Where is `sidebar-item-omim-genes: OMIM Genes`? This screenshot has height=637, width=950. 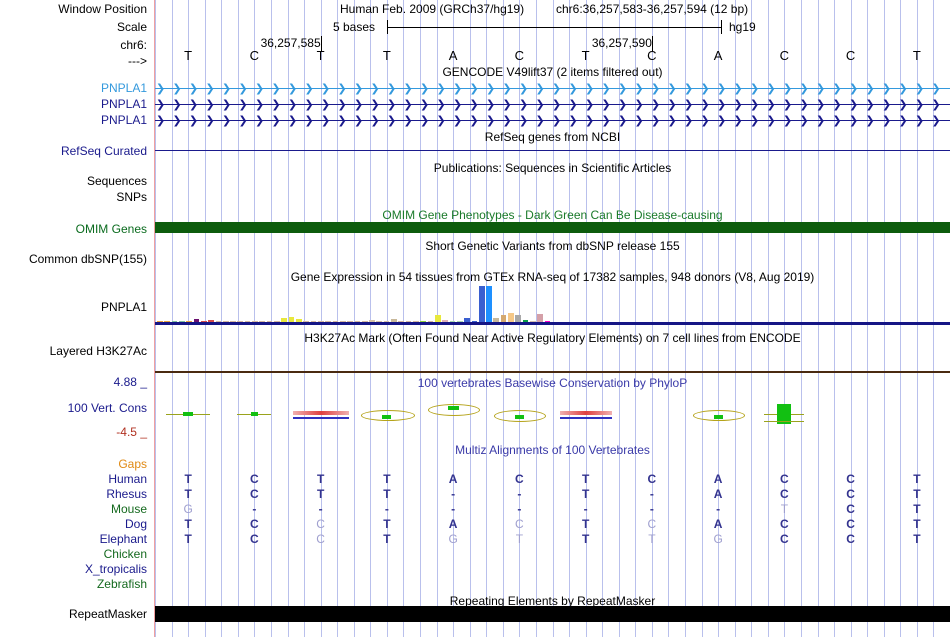 sidebar-item-omim-genes: OMIM Genes is located at coordinates (111, 229).